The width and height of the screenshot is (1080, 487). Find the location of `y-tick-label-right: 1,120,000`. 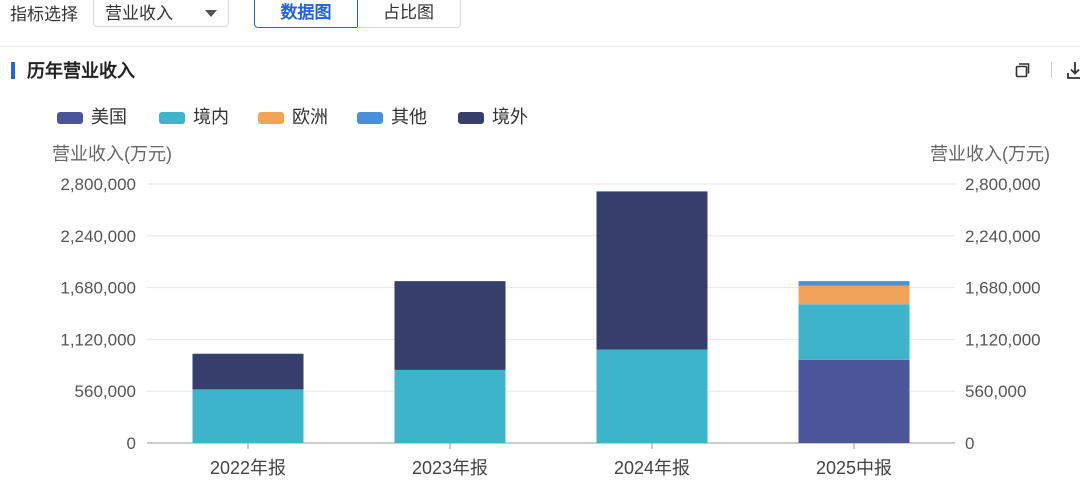

y-tick-label-right: 1,120,000 is located at coordinates (1003, 339).